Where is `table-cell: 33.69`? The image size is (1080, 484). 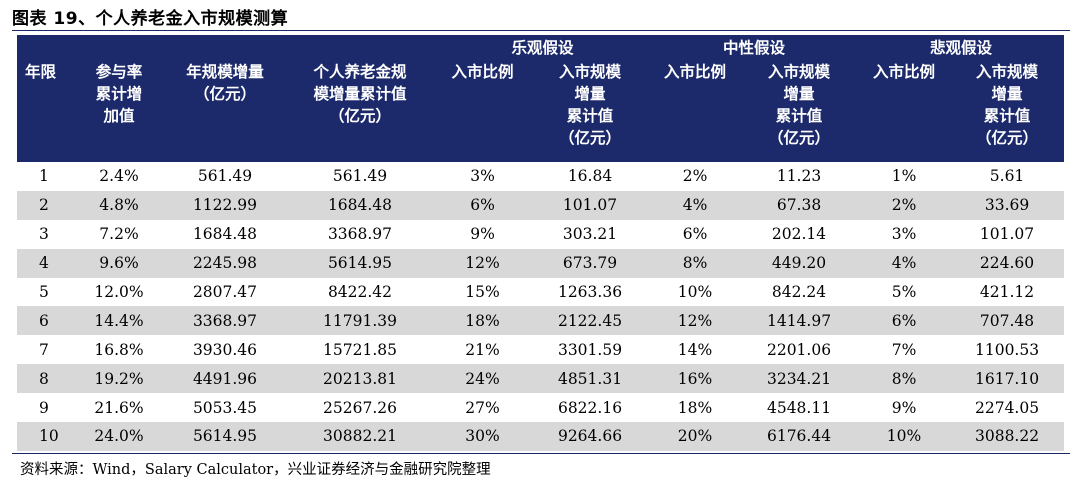 table-cell: 33.69 is located at coordinates (1007, 205).